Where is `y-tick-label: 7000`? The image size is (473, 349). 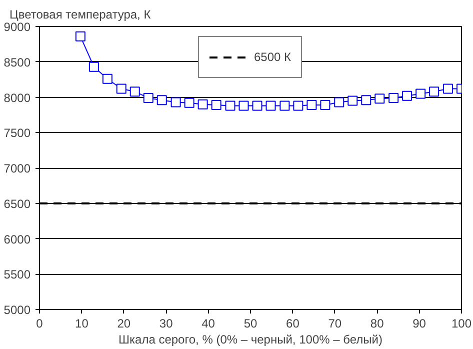
y-tick-label: 7000 is located at coordinates (17, 169).